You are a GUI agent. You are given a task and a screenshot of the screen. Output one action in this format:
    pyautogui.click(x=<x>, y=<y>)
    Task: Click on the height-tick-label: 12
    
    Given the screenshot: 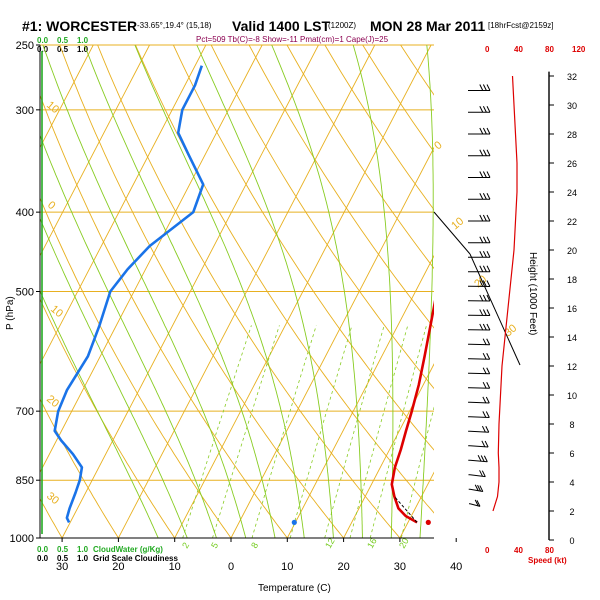 What is the action you would take?
    pyautogui.click(x=572, y=367)
    